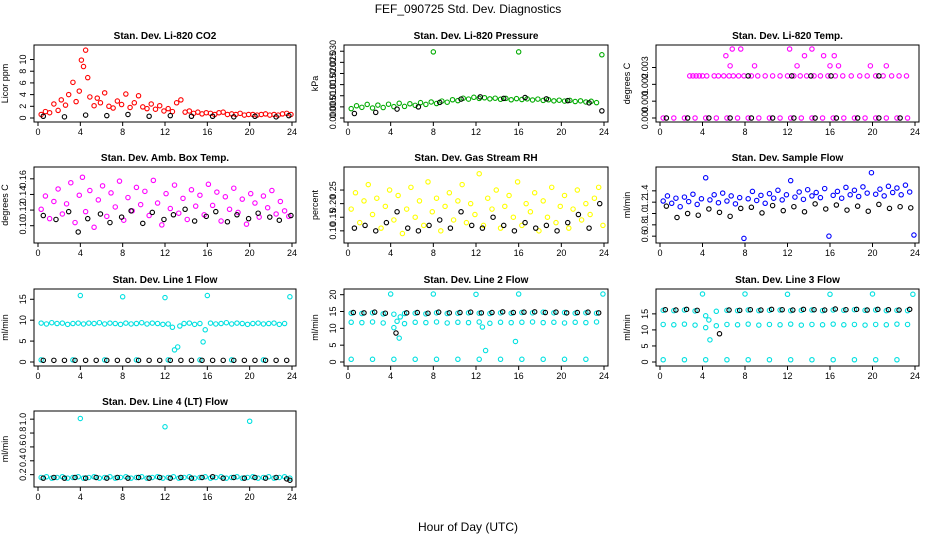 This screenshot has width=936, height=540. What do you see at coordinates (787, 280) in the screenshot?
I see `chart-title: Stan. Dev. Line 3 Flow` at bounding box center [787, 280].